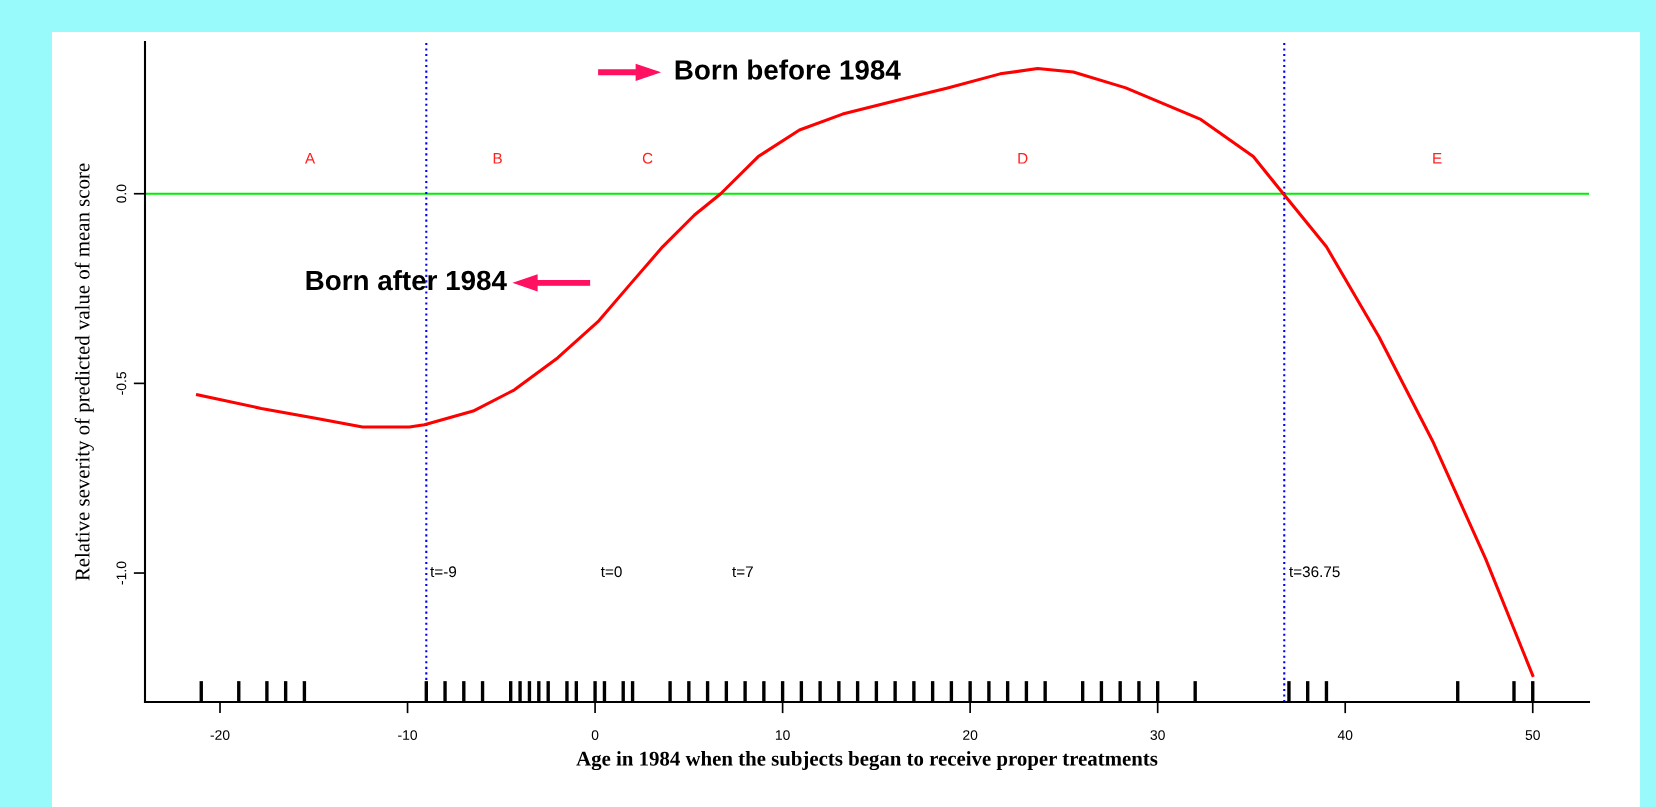 The width and height of the screenshot is (1656, 807). I want to click on annotation: E, so click(1437, 158).